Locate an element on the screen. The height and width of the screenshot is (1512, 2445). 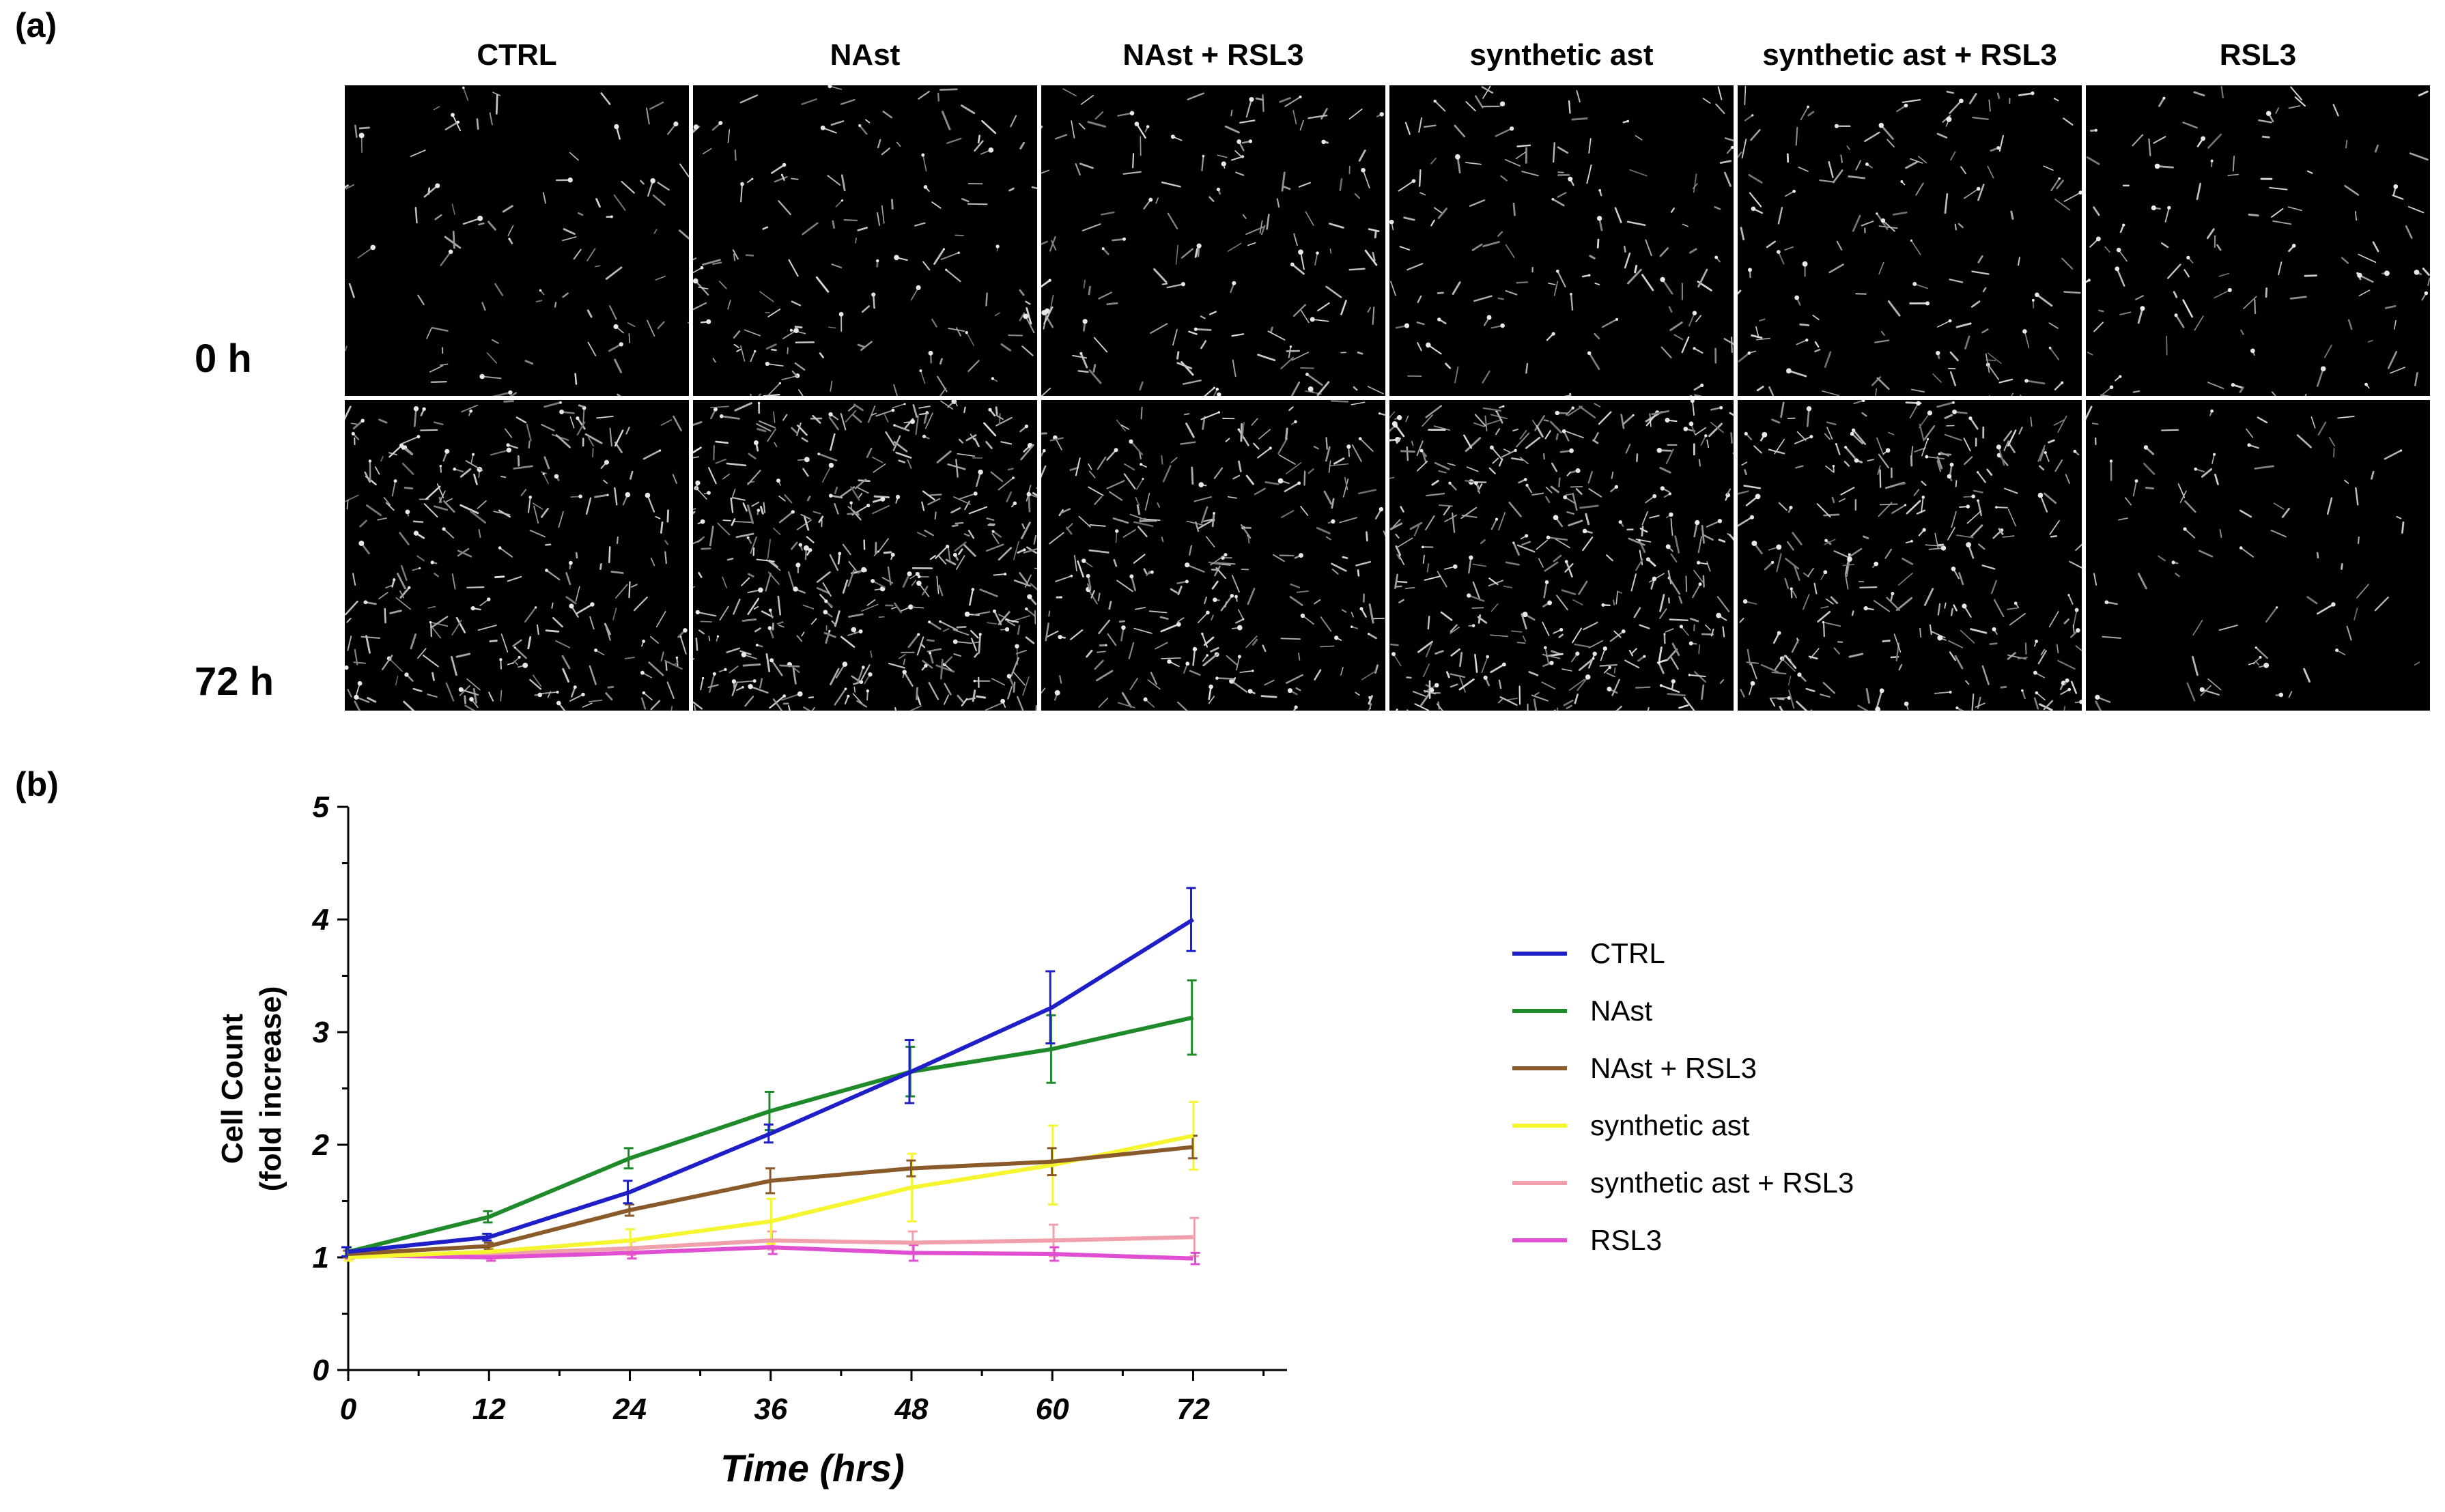
legend-item: RSL3 is located at coordinates (1683, 1240).